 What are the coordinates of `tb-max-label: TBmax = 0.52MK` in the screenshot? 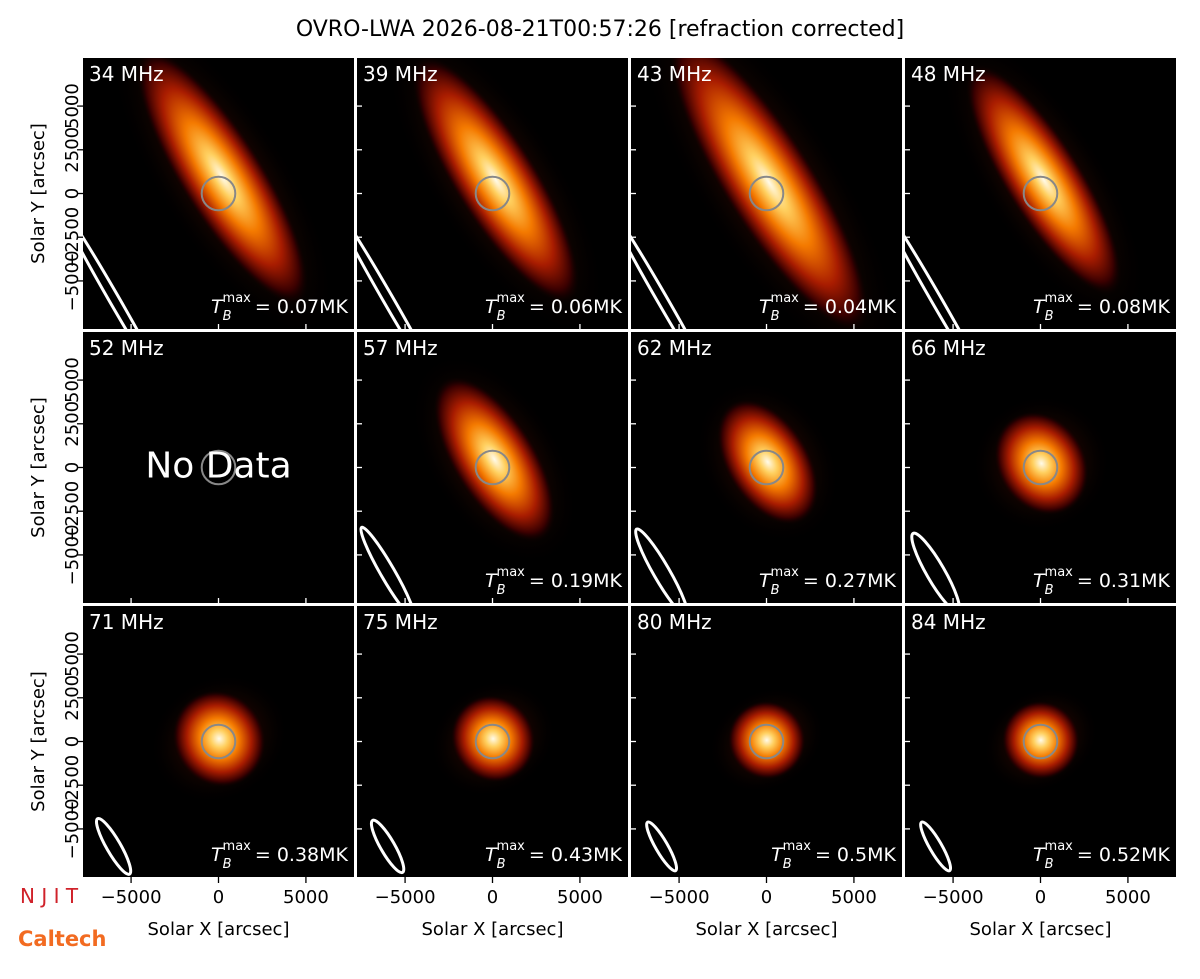 It's located at (1102, 855).